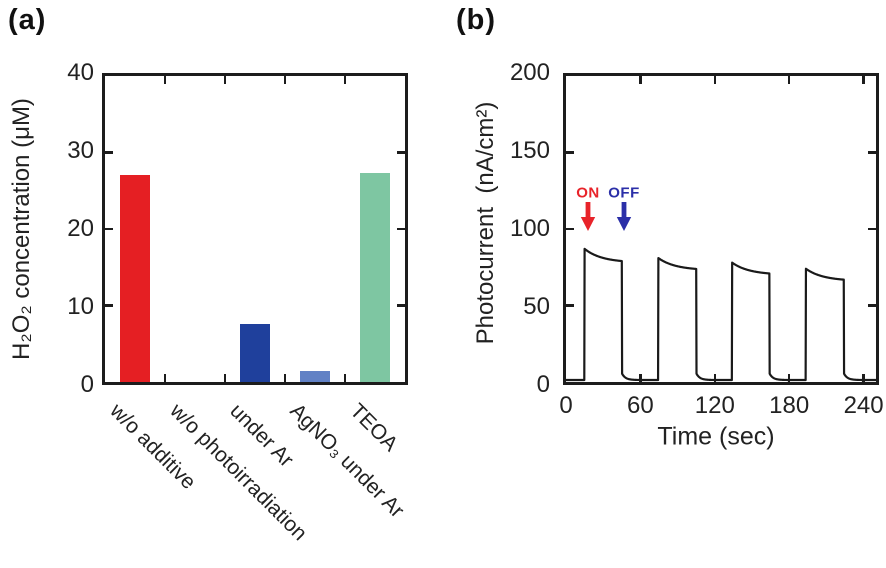 This screenshot has height=568, width=886. I want to click on x-tick-label: 180, so click(789, 405).